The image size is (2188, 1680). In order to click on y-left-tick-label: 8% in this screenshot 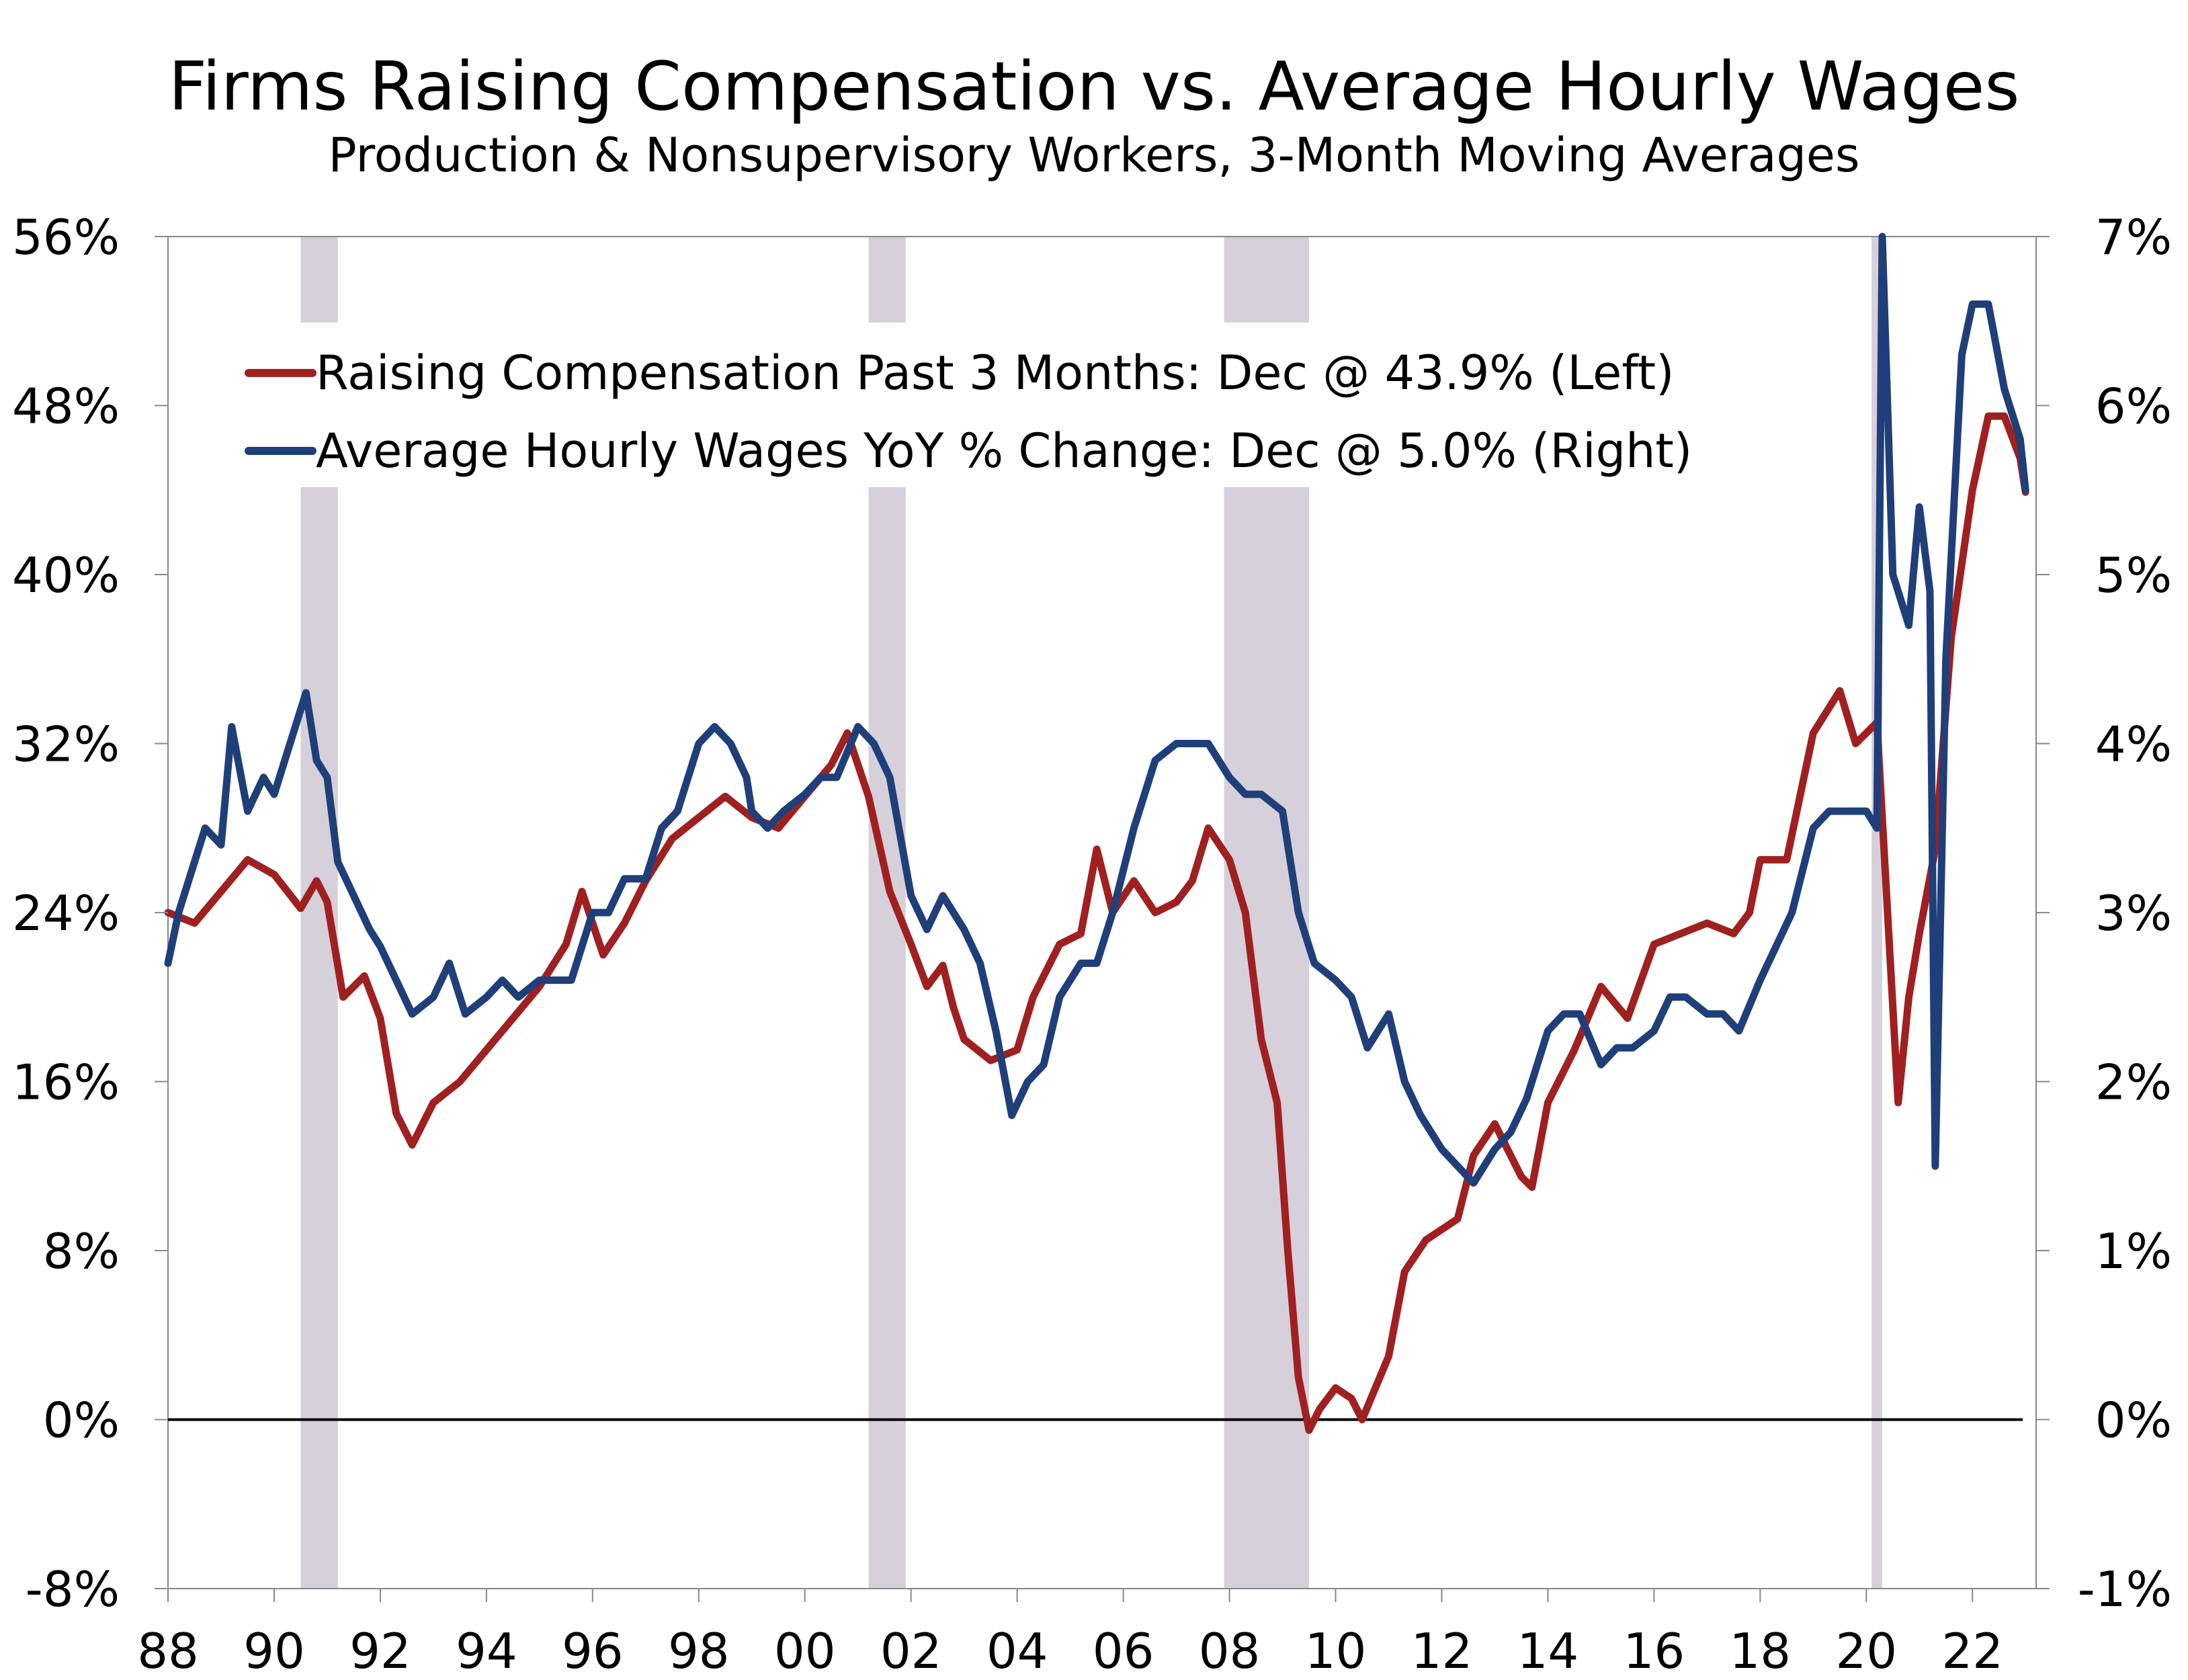, I will do `click(81, 1251)`.